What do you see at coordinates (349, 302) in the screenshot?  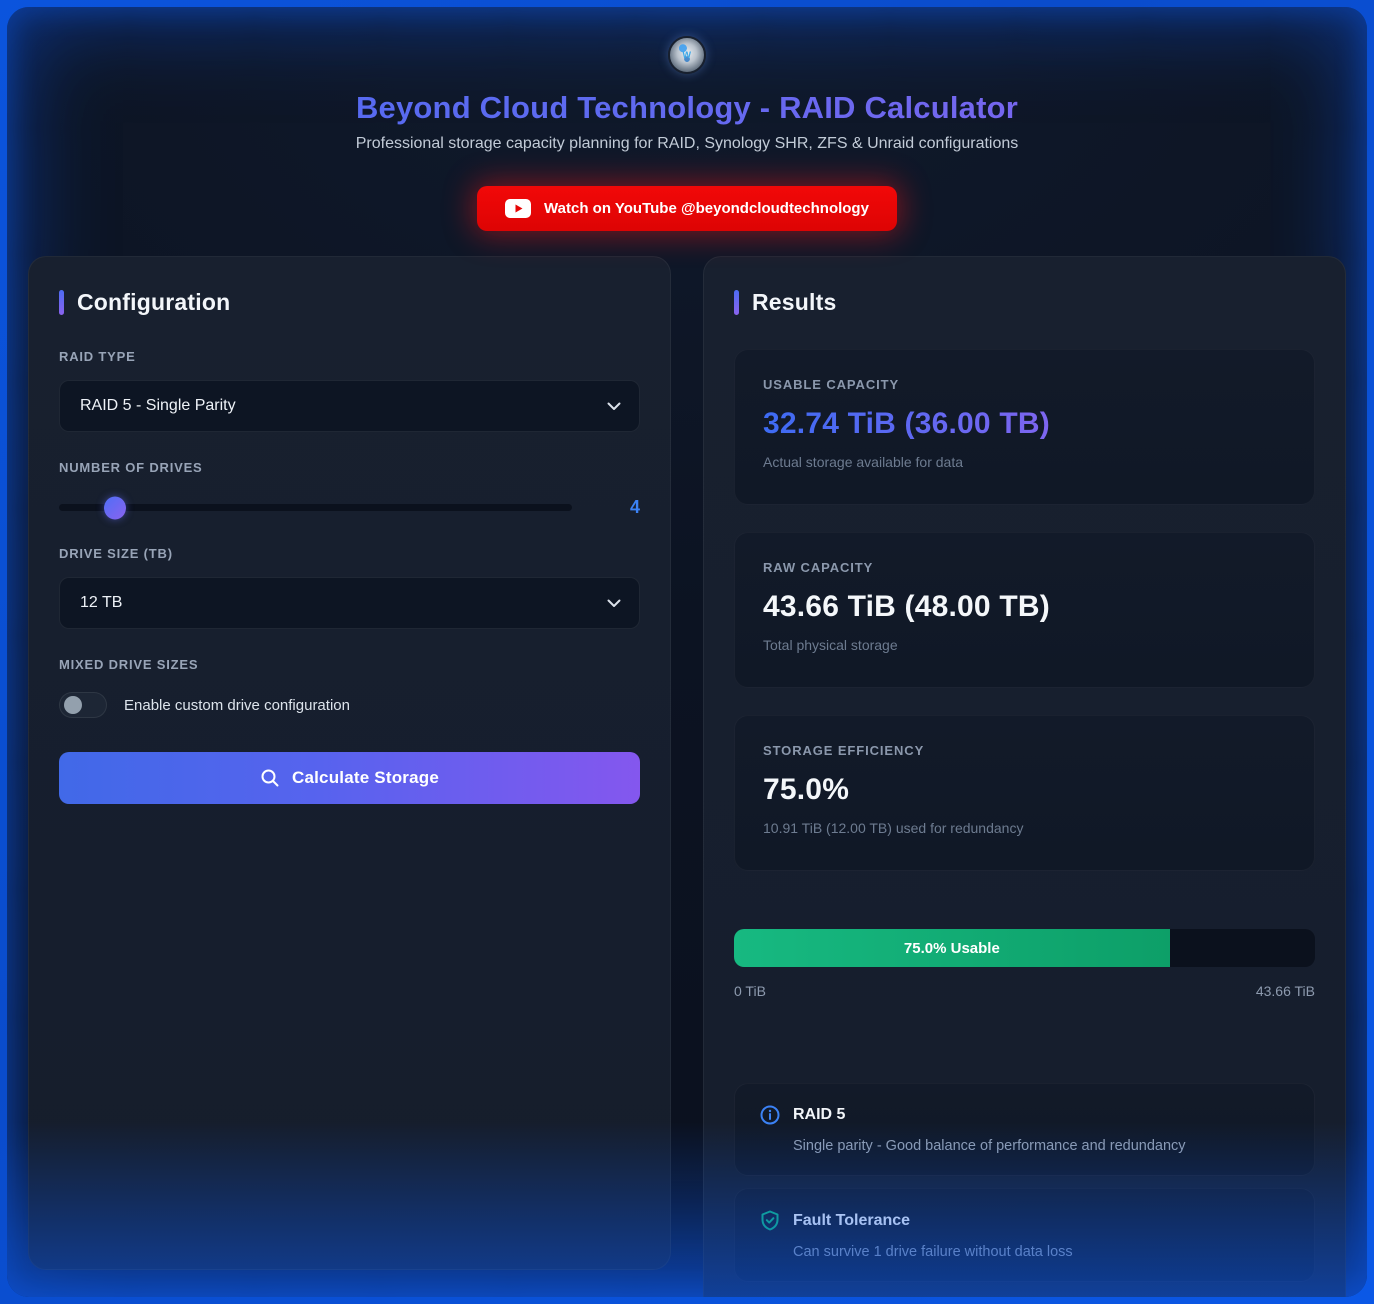 I see `configuration-title: Configuration` at bounding box center [349, 302].